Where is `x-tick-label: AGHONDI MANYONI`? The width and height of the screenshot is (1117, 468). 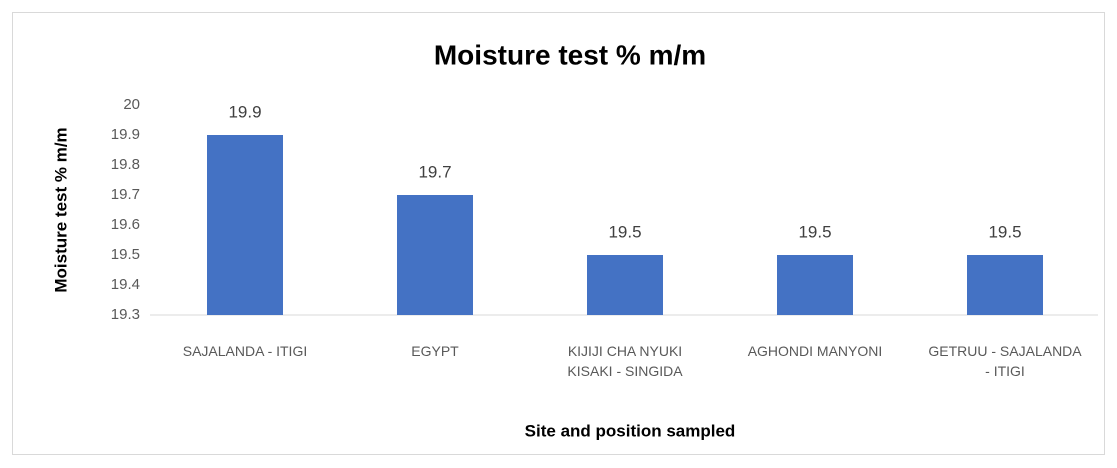 x-tick-label: AGHONDI MANYONI is located at coordinates (815, 351).